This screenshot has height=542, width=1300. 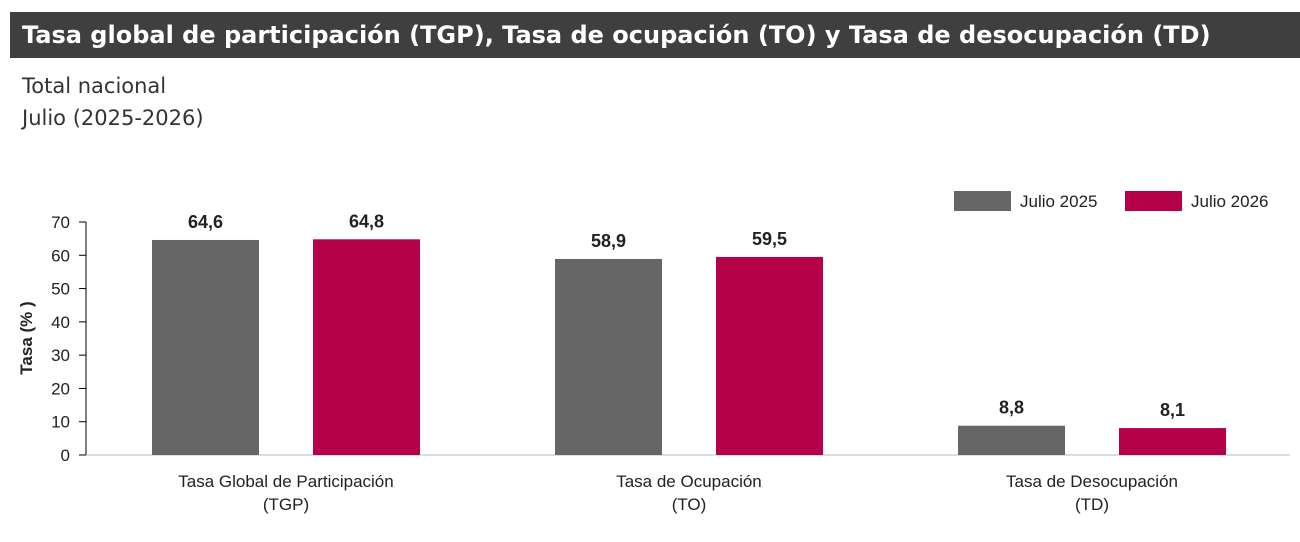 I want to click on data-label: 8,8, so click(x=1011, y=408).